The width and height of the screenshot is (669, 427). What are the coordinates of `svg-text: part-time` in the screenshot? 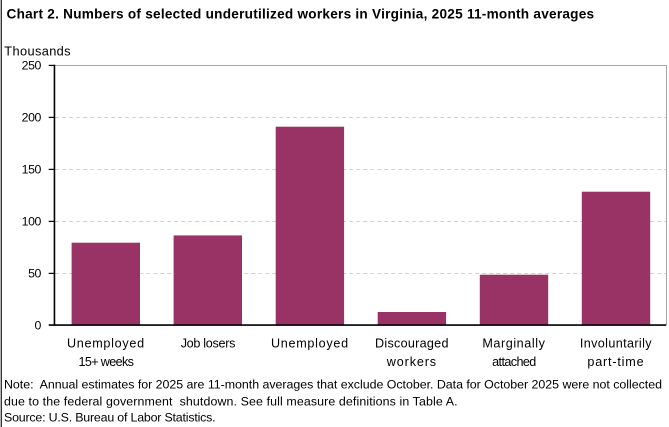 It's located at (615, 362).